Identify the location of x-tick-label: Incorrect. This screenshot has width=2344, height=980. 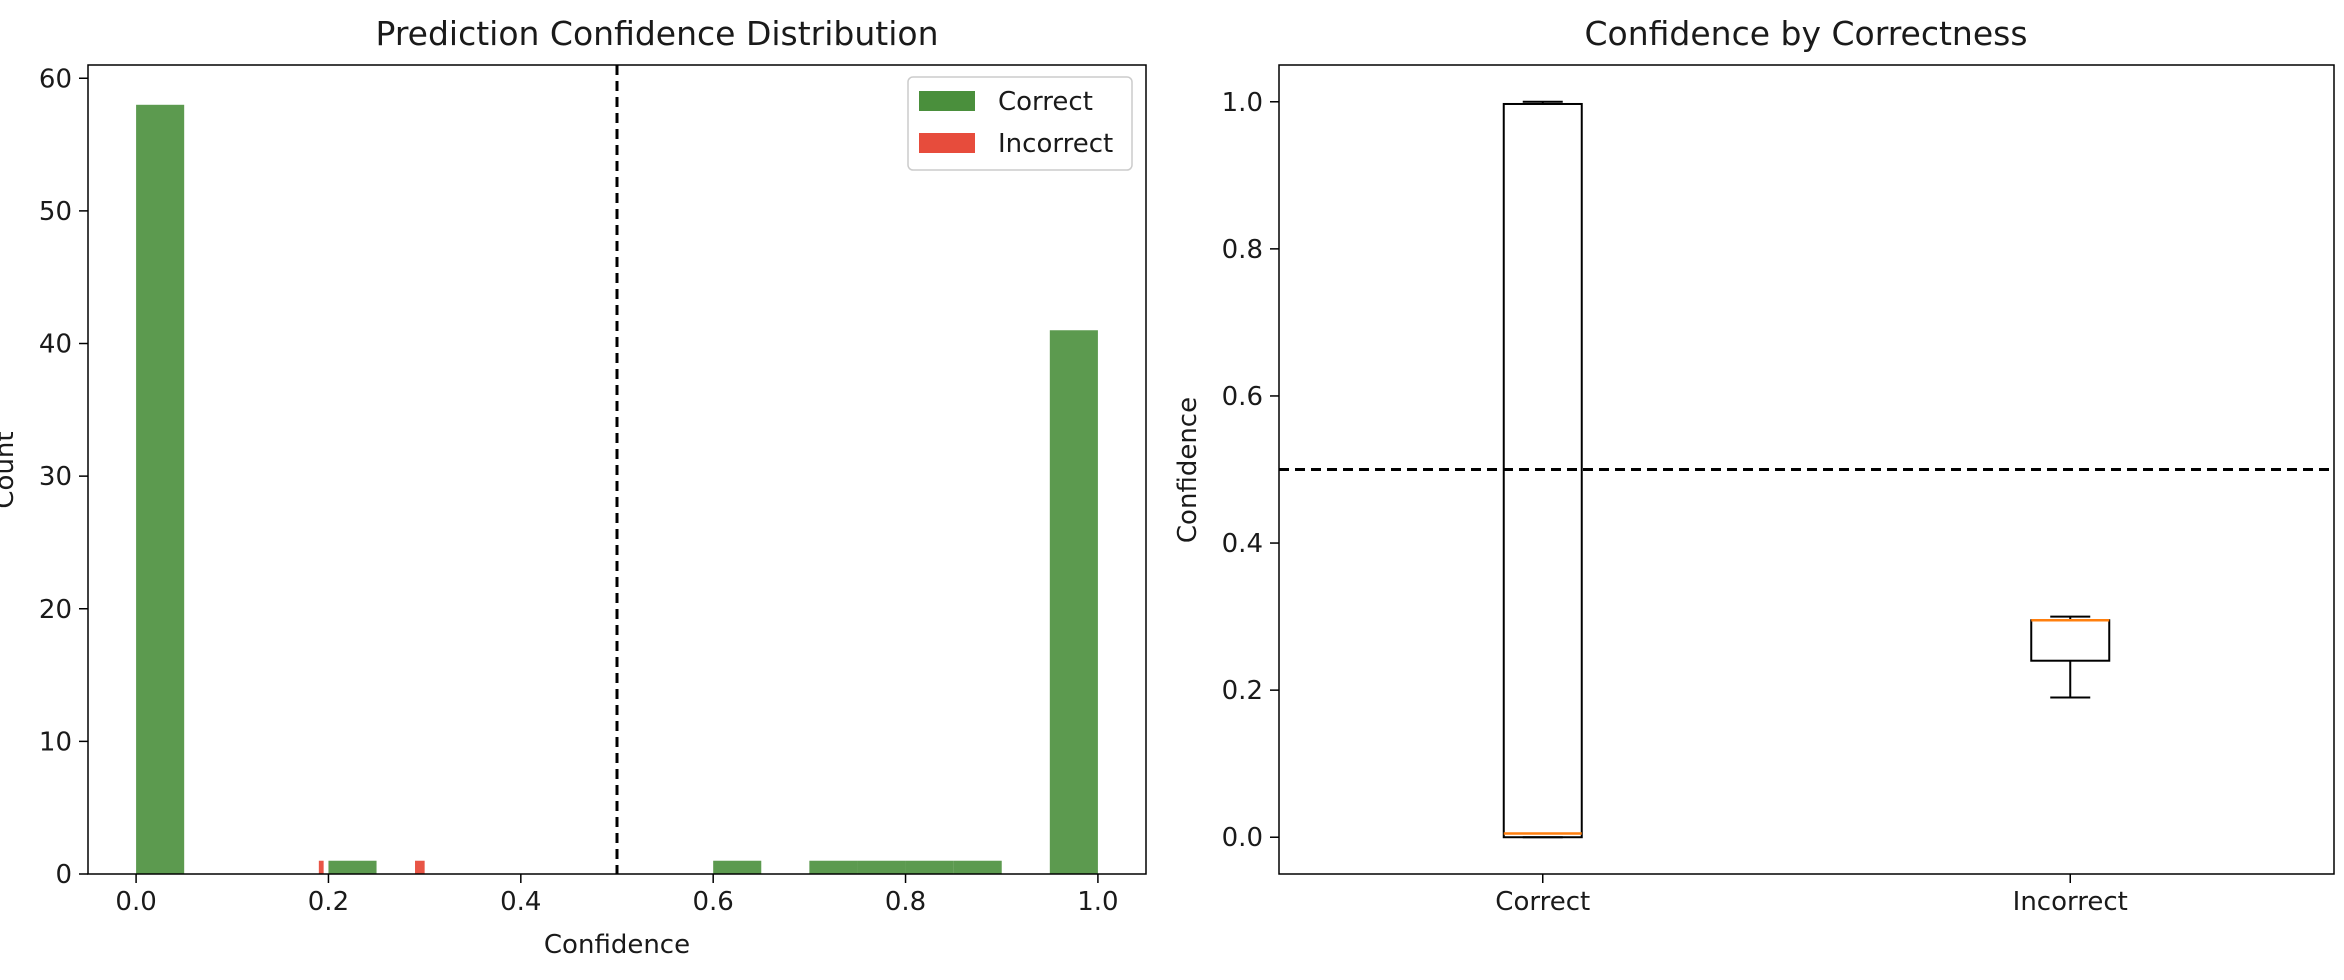
(2070, 902).